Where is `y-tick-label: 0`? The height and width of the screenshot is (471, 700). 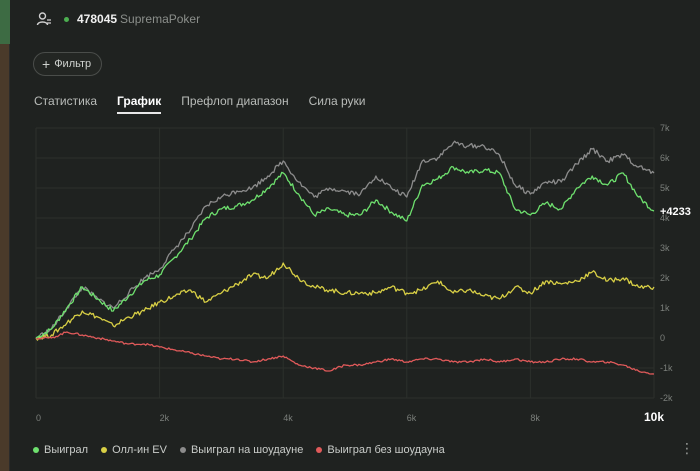 y-tick-label: 0 is located at coordinates (662, 338).